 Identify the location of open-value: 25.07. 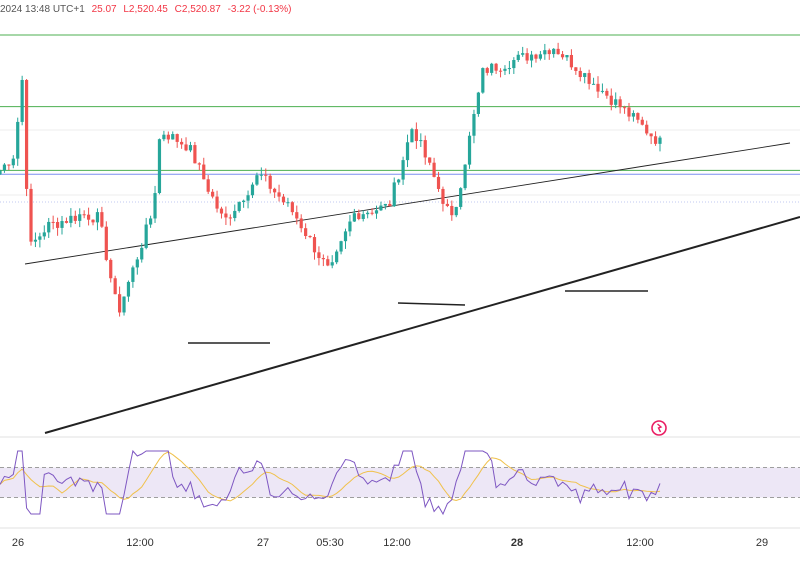
(104, 9).